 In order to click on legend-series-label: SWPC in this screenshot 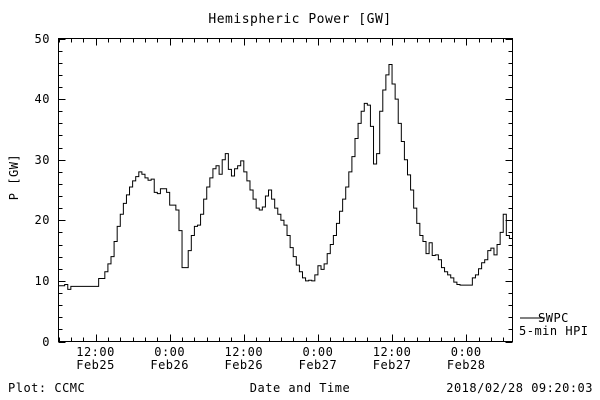, I will do `click(553, 318)`.